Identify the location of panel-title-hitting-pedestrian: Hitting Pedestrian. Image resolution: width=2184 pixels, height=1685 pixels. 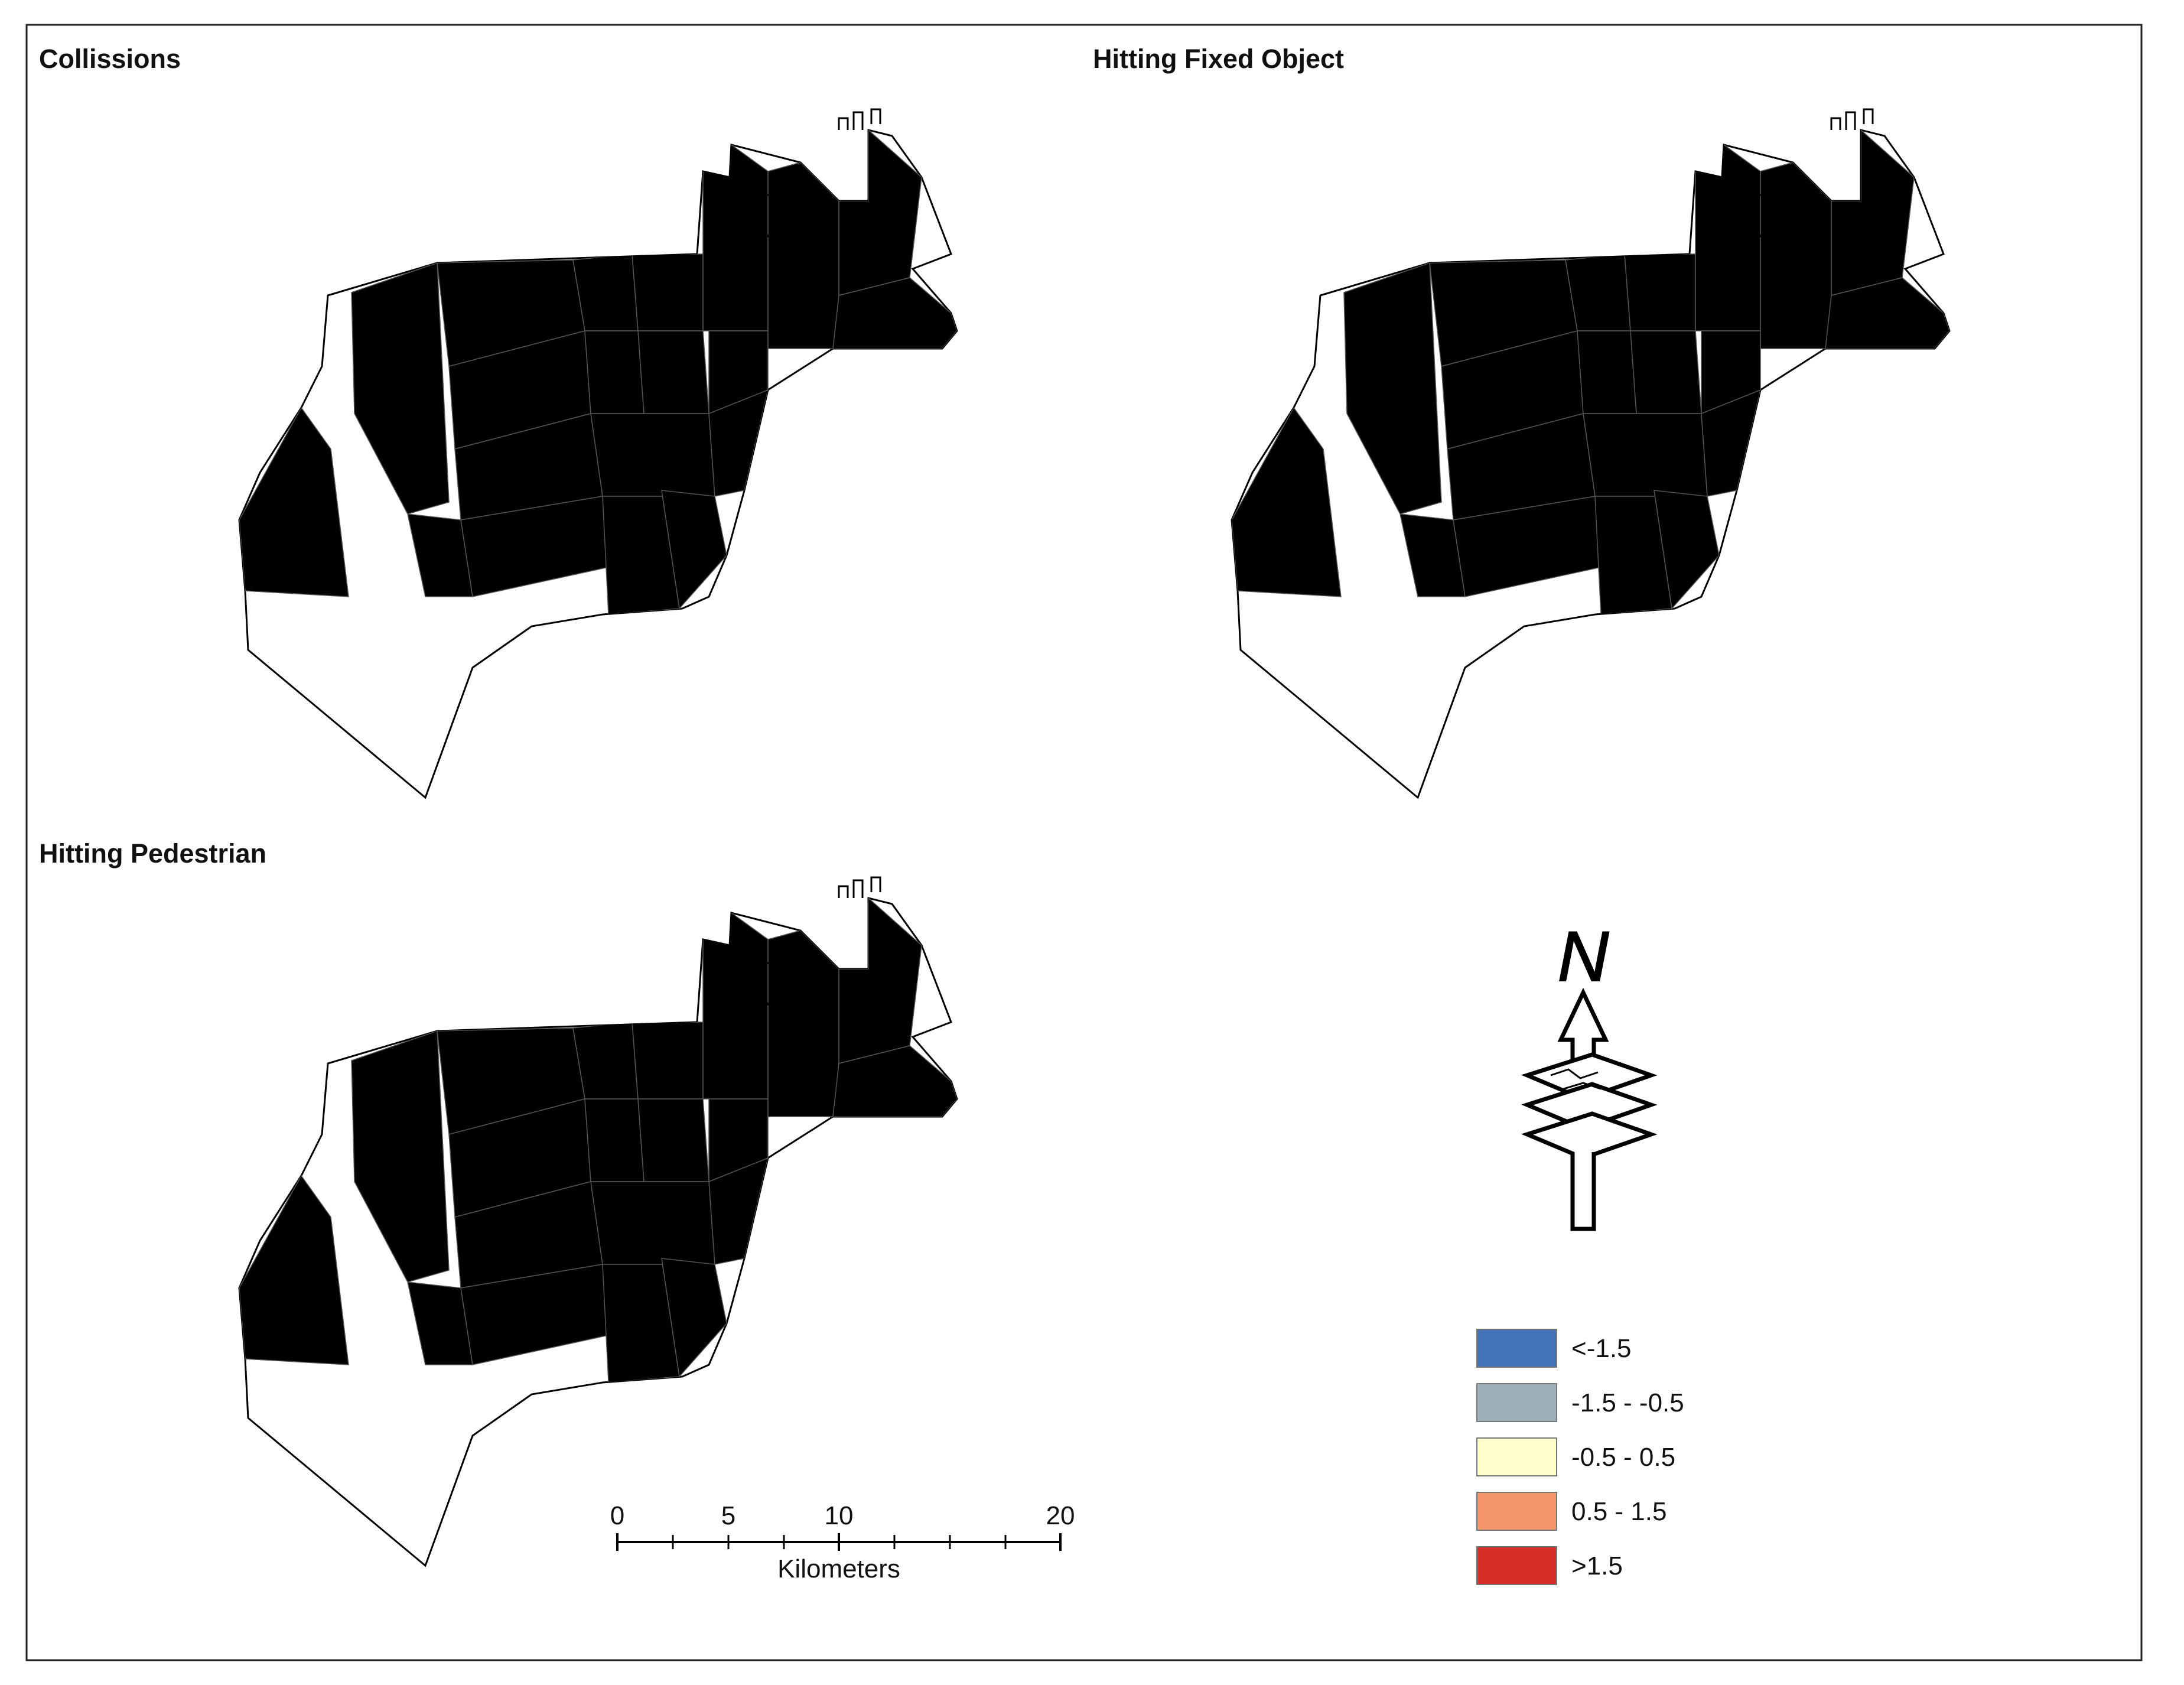
(152, 853).